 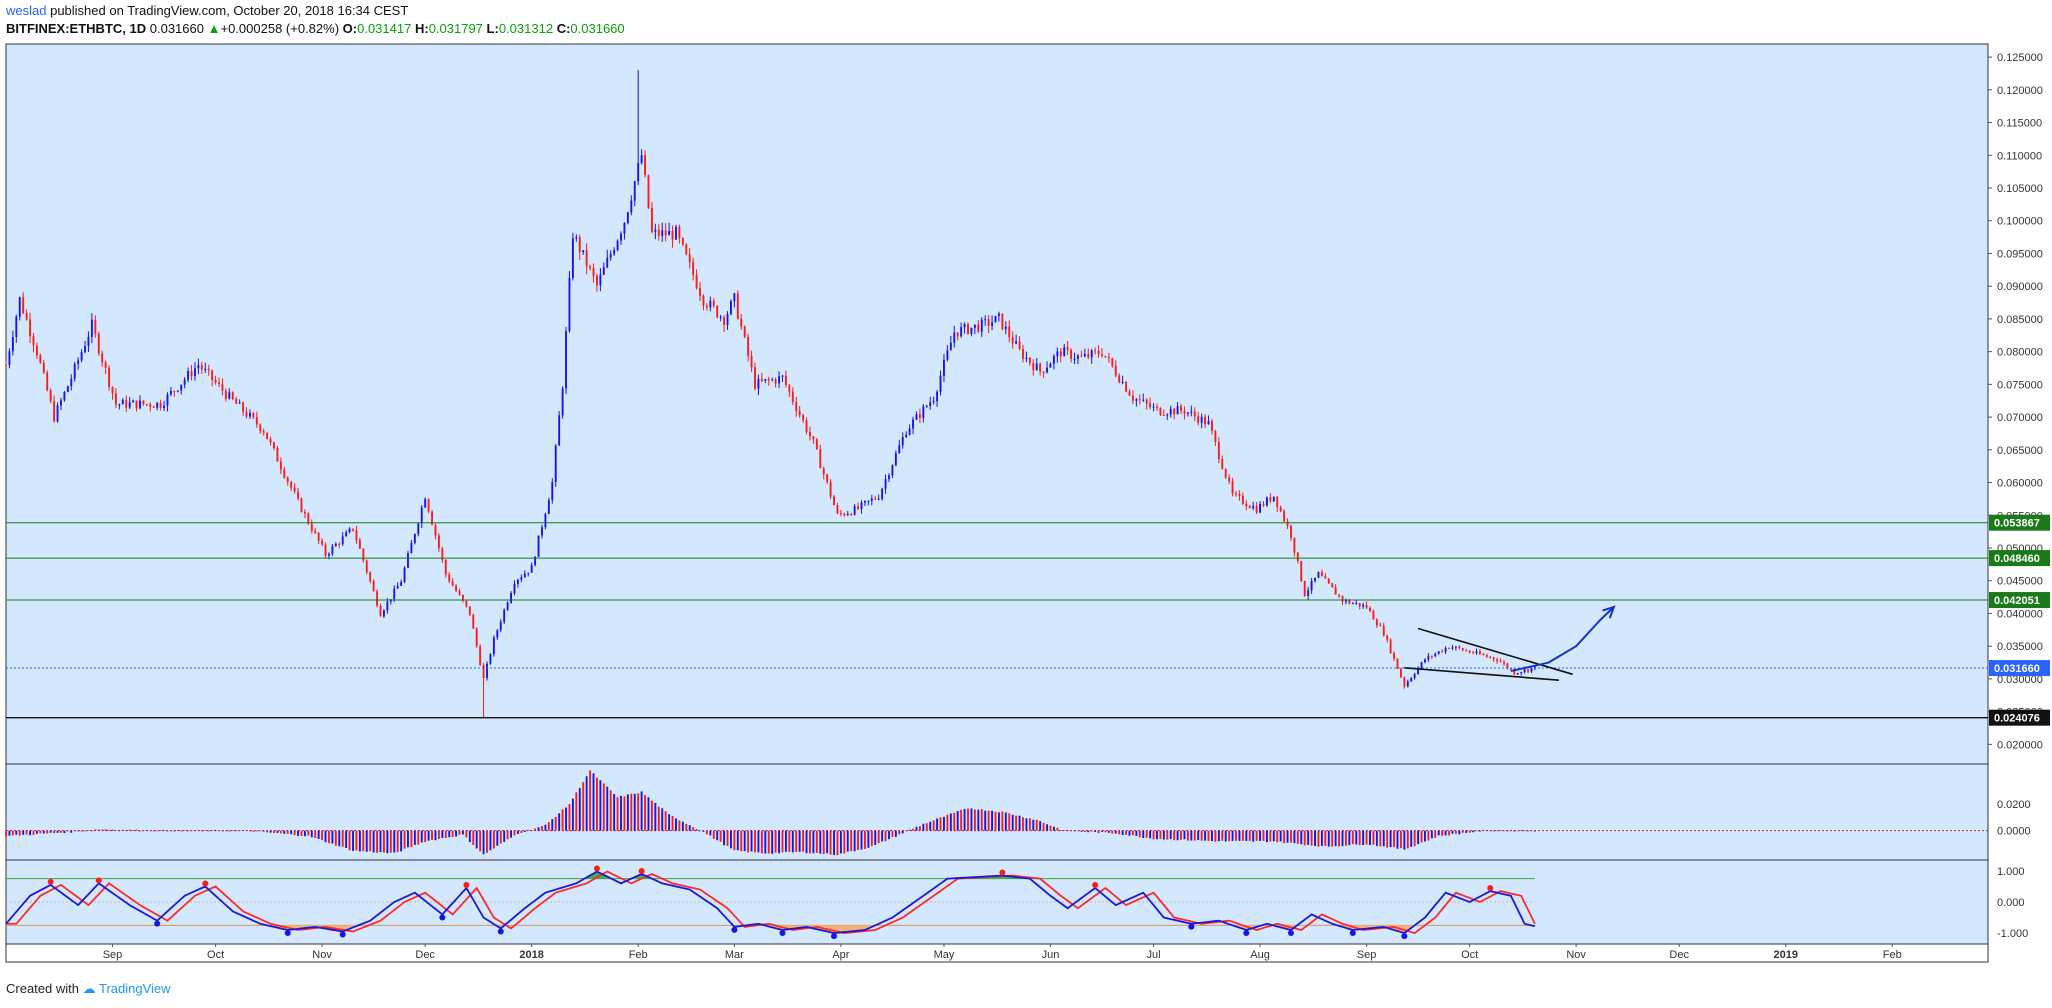 I want to click on footer: Created with ☁ TradingView, so click(x=88, y=989).